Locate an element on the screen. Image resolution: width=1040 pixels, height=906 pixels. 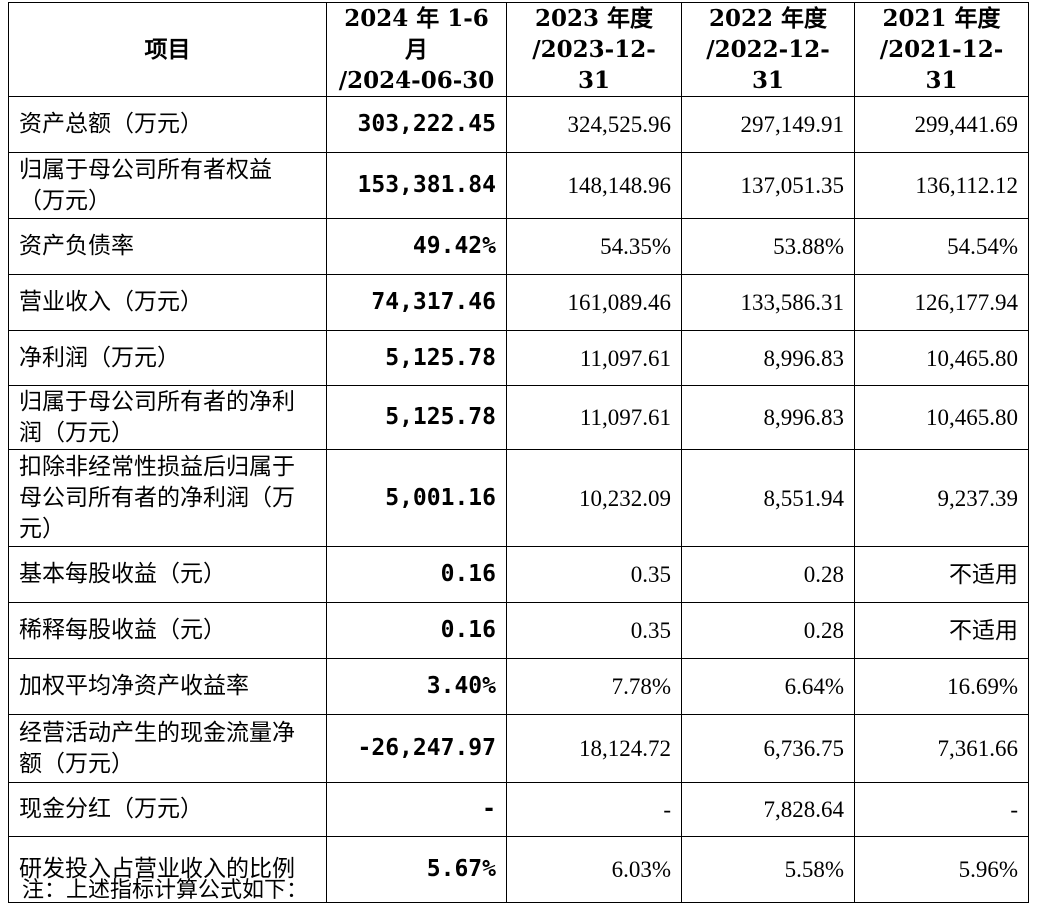
value-2024h1: 303,222.45 is located at coordinates (416, 124).